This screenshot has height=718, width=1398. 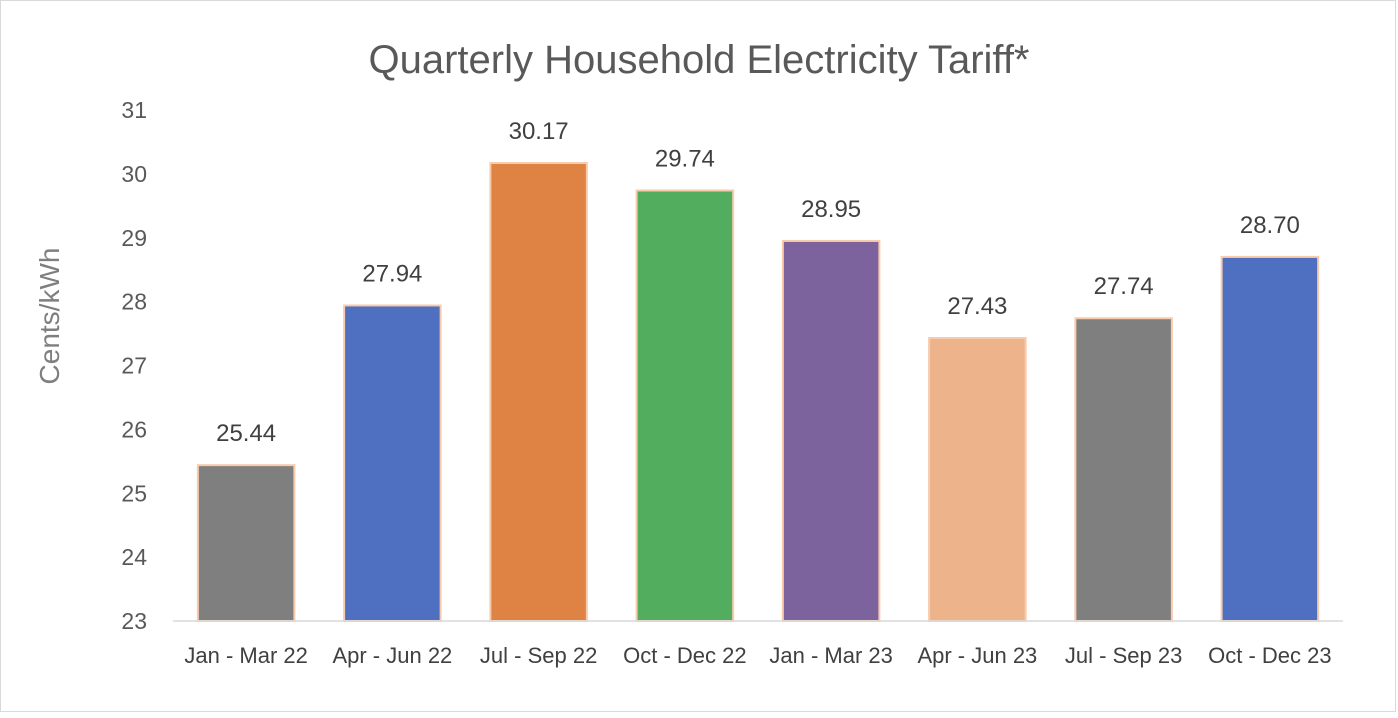 I want to click on data-label: 27.43, so click(x=977, y=306).